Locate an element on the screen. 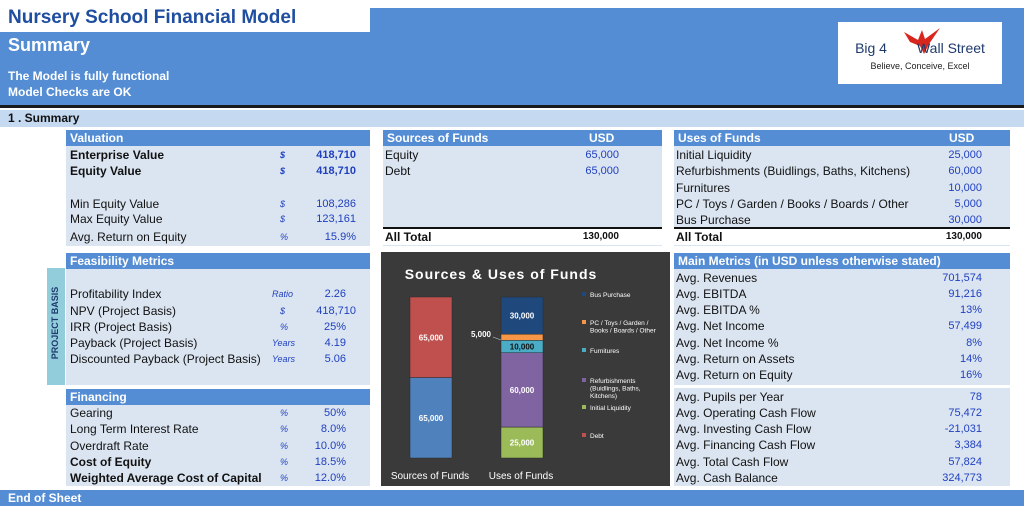  table-row: Enterprise Value $418,710 is located at coordinates (213, 155).